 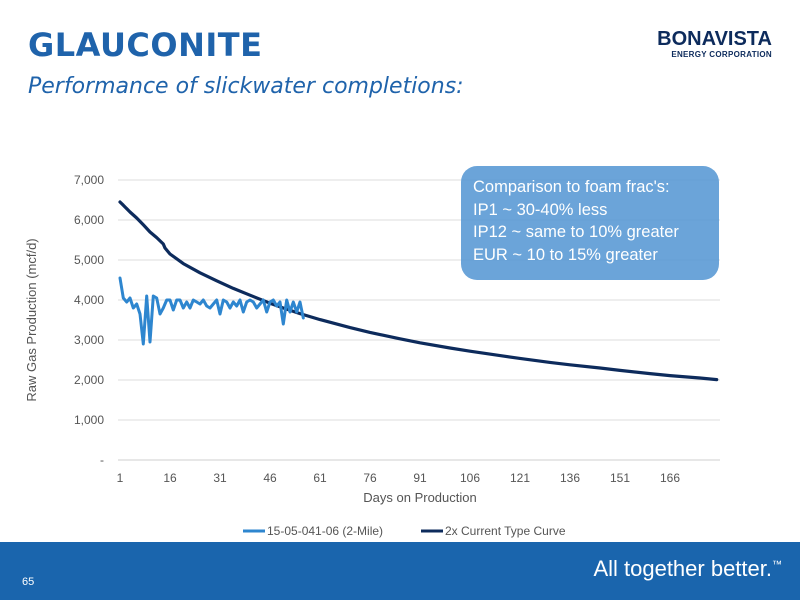 What do you see at coordinates (211, 311) in the screenshot?
I see `series-line-well` at bounding box center [211, 311].